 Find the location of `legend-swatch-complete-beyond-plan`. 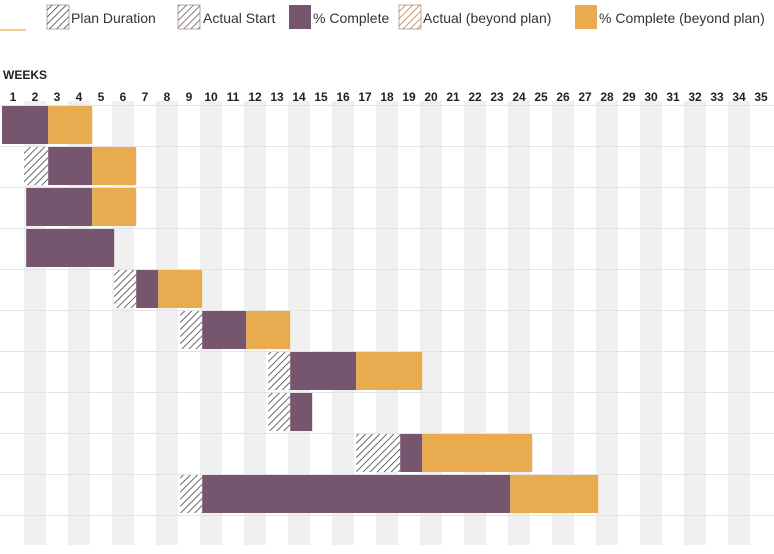

legend-swatch-complete-beyond-plan is located at coordinates (586, 17).